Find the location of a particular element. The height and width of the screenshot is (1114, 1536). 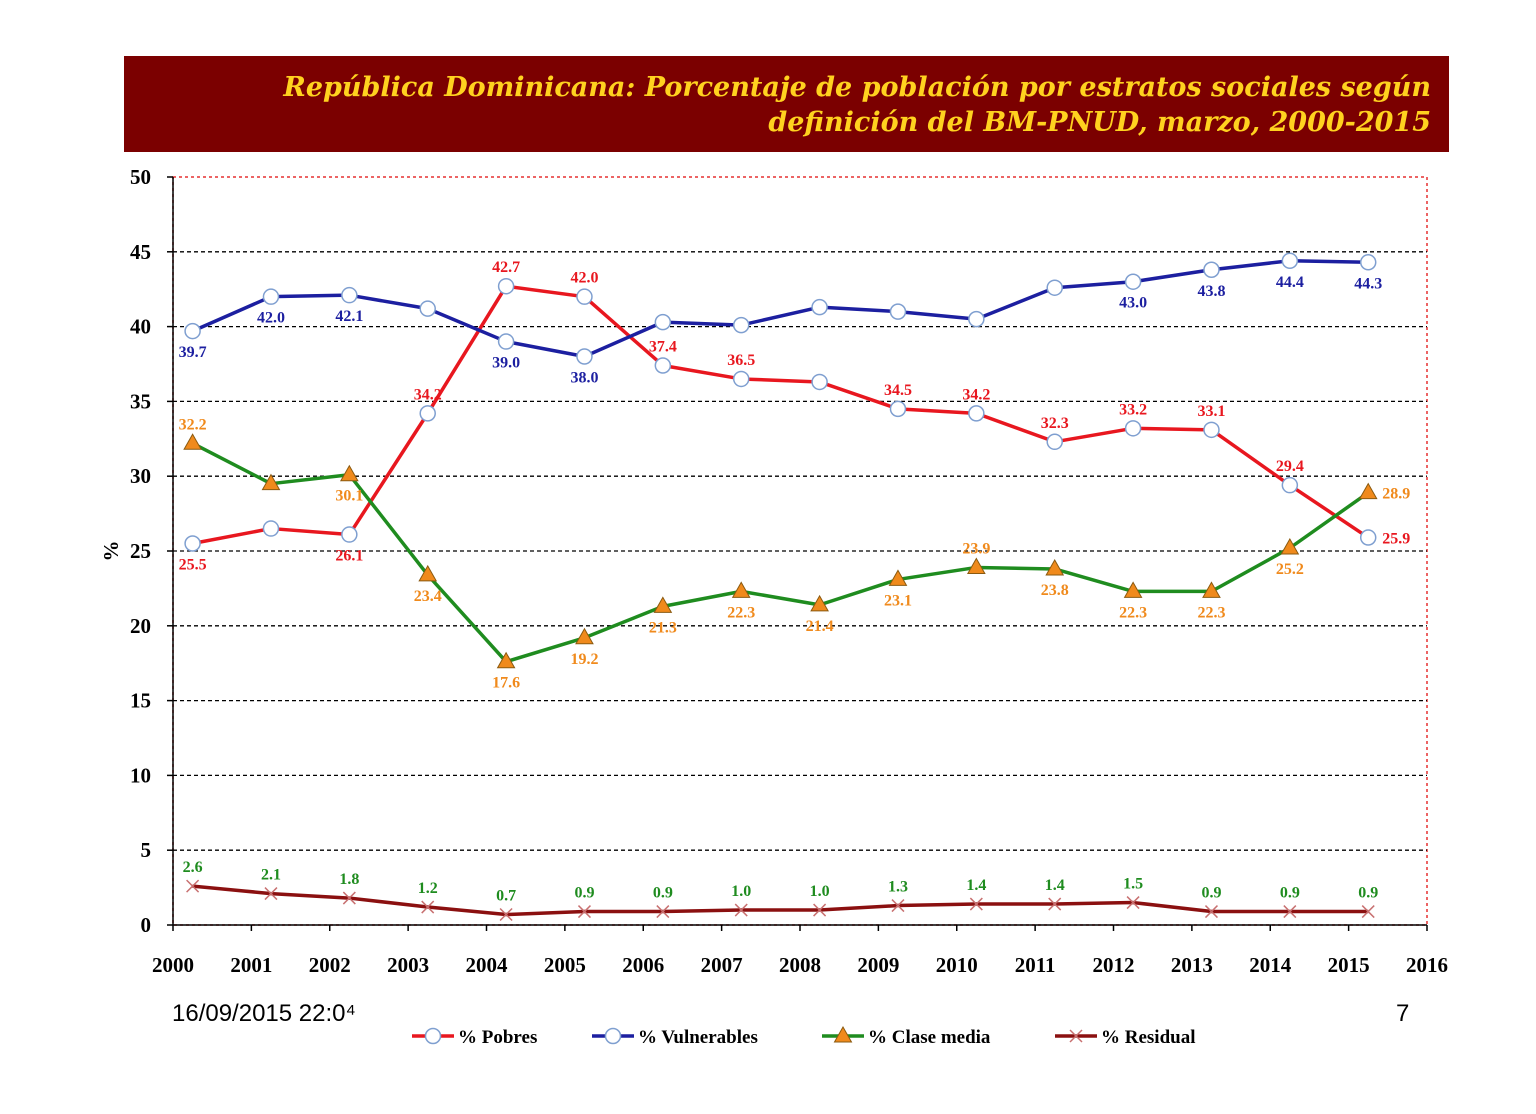

data-label: 21.4 is located at coordinates (820, 626).